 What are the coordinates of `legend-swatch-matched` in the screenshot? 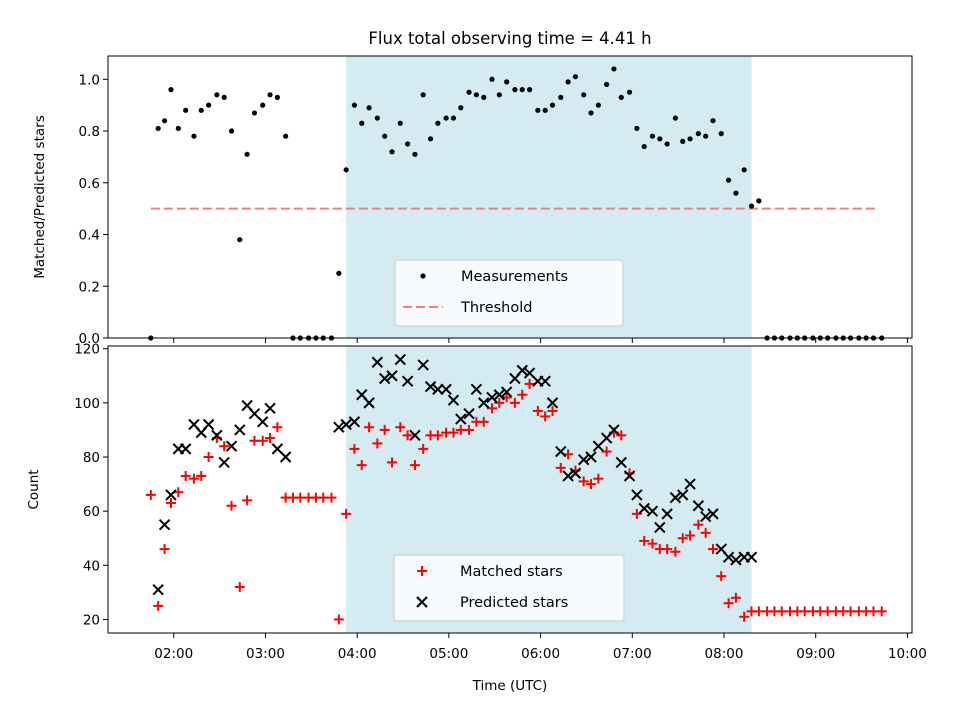 It's located at (422, 571).